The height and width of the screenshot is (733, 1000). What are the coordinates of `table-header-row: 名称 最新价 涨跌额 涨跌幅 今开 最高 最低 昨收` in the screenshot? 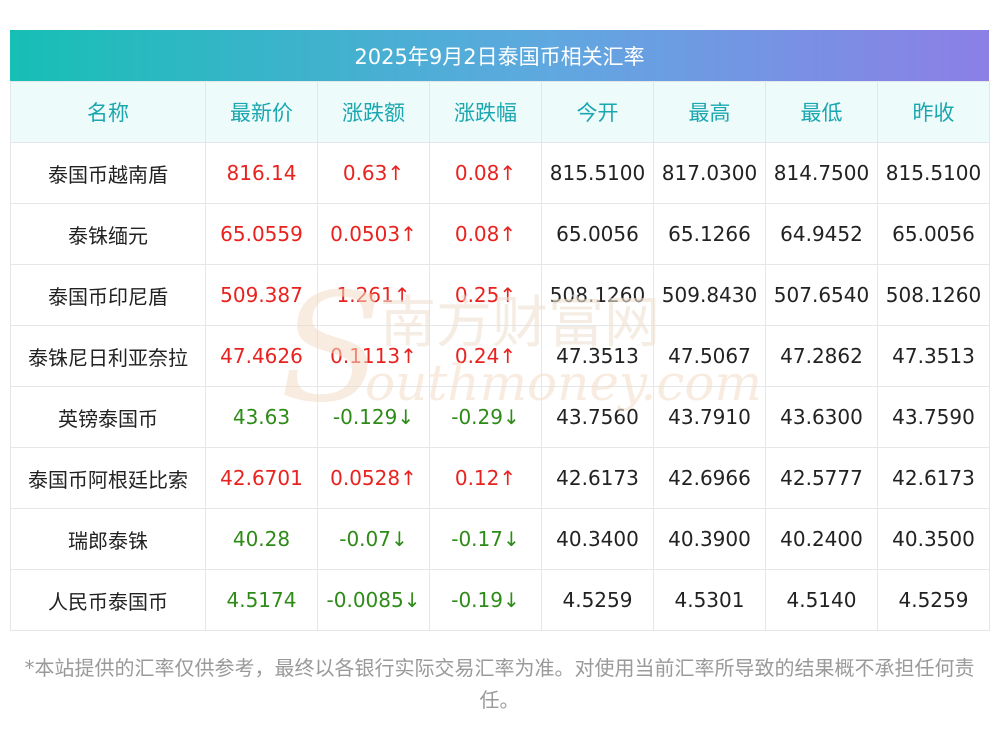 It's located at (500, 112).